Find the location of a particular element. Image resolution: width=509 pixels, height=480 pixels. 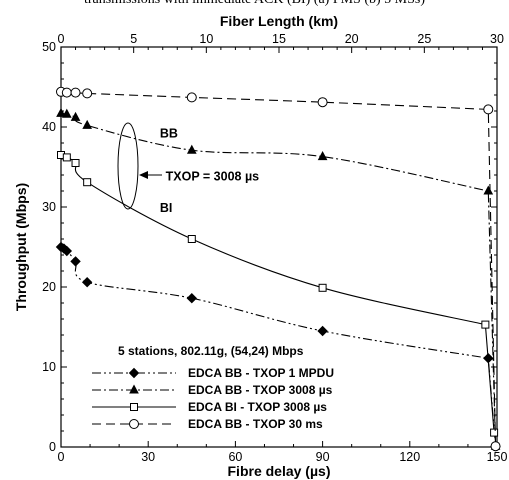

y-tick-label: 50 is located at coordinates (49, 47).